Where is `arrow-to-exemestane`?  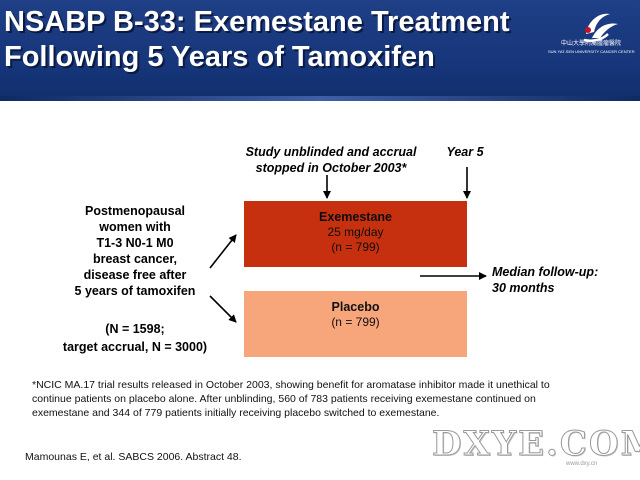
arrow-to-exemestane is located at coordinates (223, 251).